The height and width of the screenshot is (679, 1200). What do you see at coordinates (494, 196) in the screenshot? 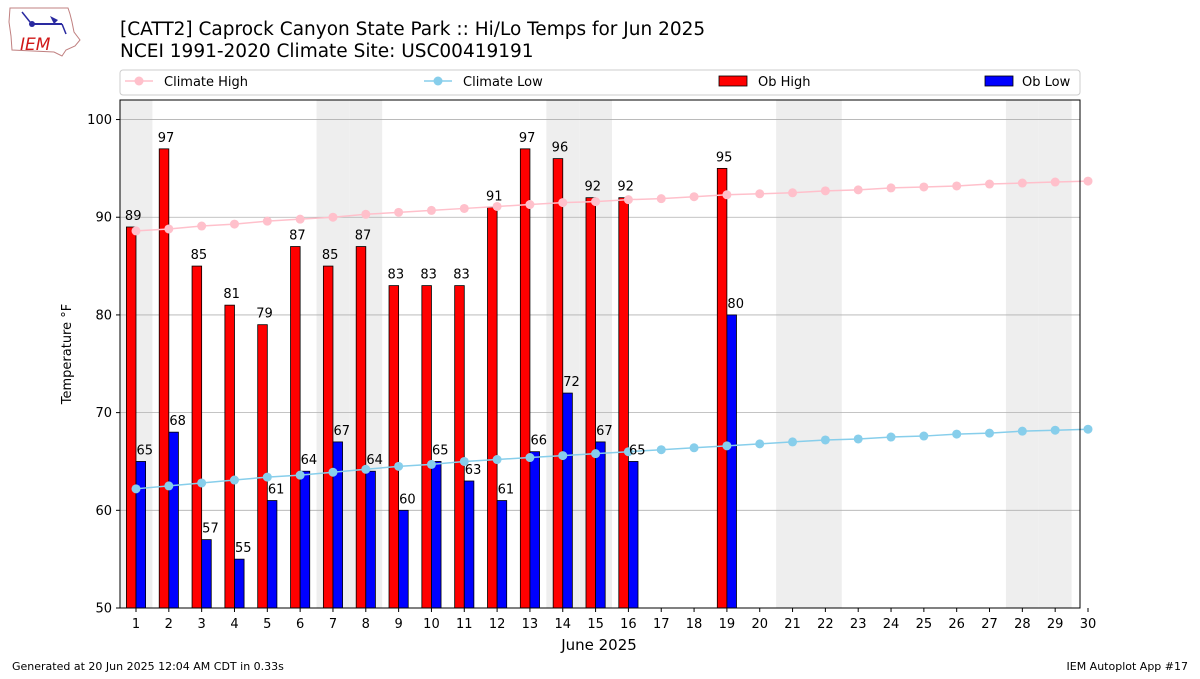
I see `ob-high-value-label: 91` at bounding box center [494, 196].